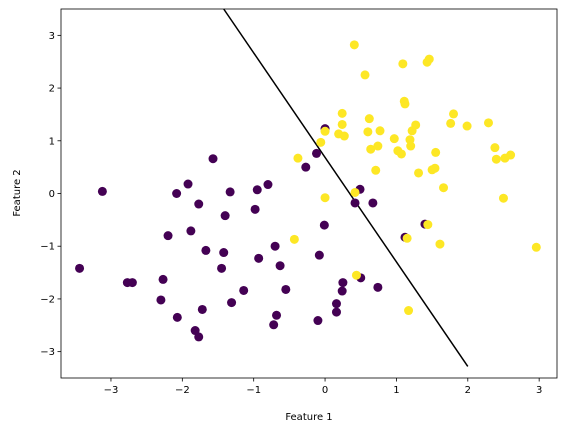 The image size is (565, 432). I want to click on x-tick-label: 1, so click(396, 390).